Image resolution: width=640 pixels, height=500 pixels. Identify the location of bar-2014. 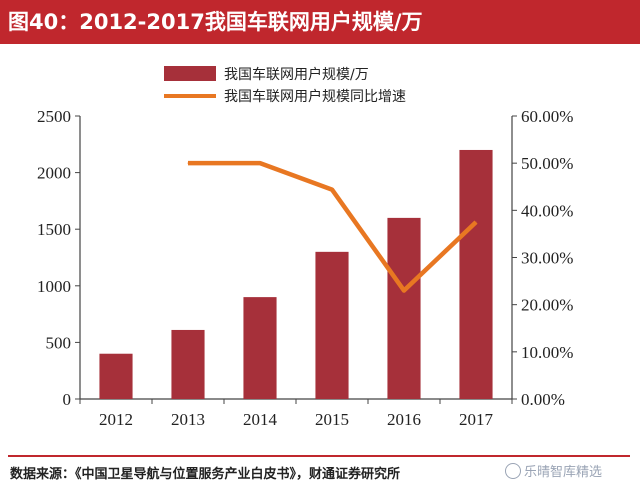
(260, 348).